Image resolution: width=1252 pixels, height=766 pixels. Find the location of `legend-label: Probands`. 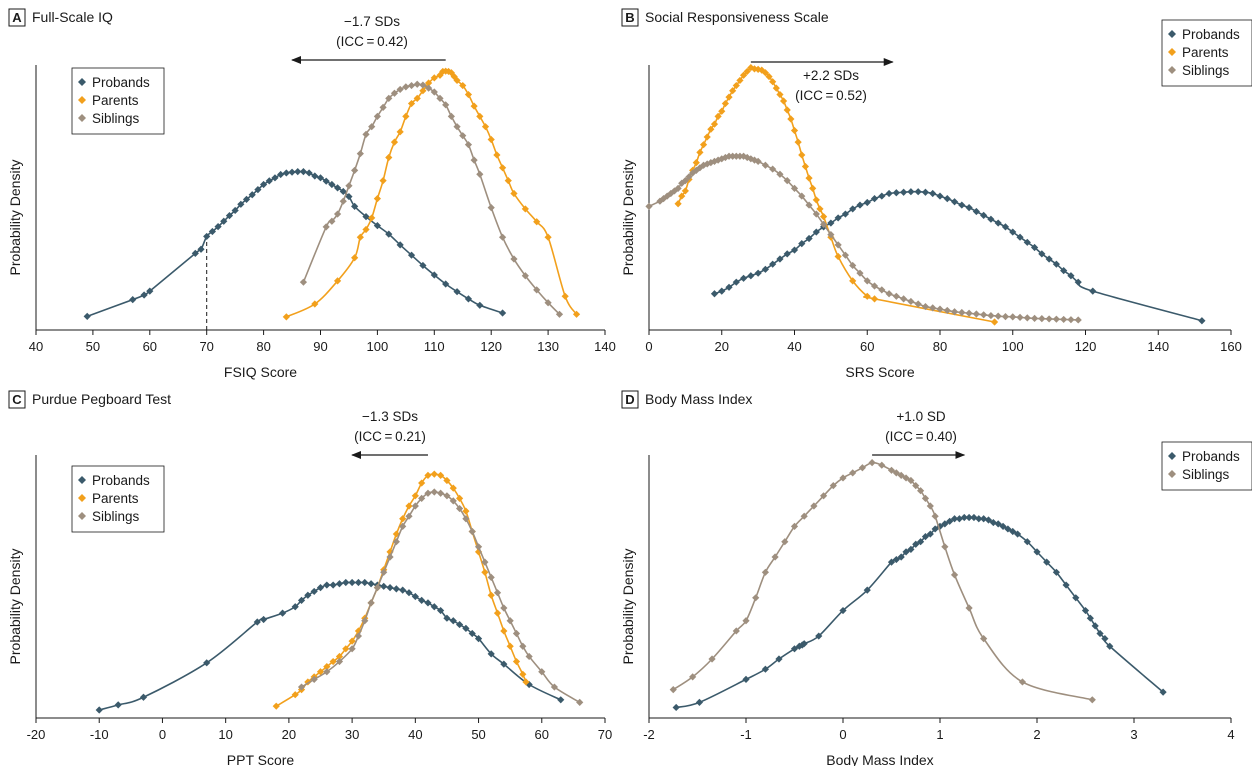

legend-label: Probands is located at coordinates (121, 480).